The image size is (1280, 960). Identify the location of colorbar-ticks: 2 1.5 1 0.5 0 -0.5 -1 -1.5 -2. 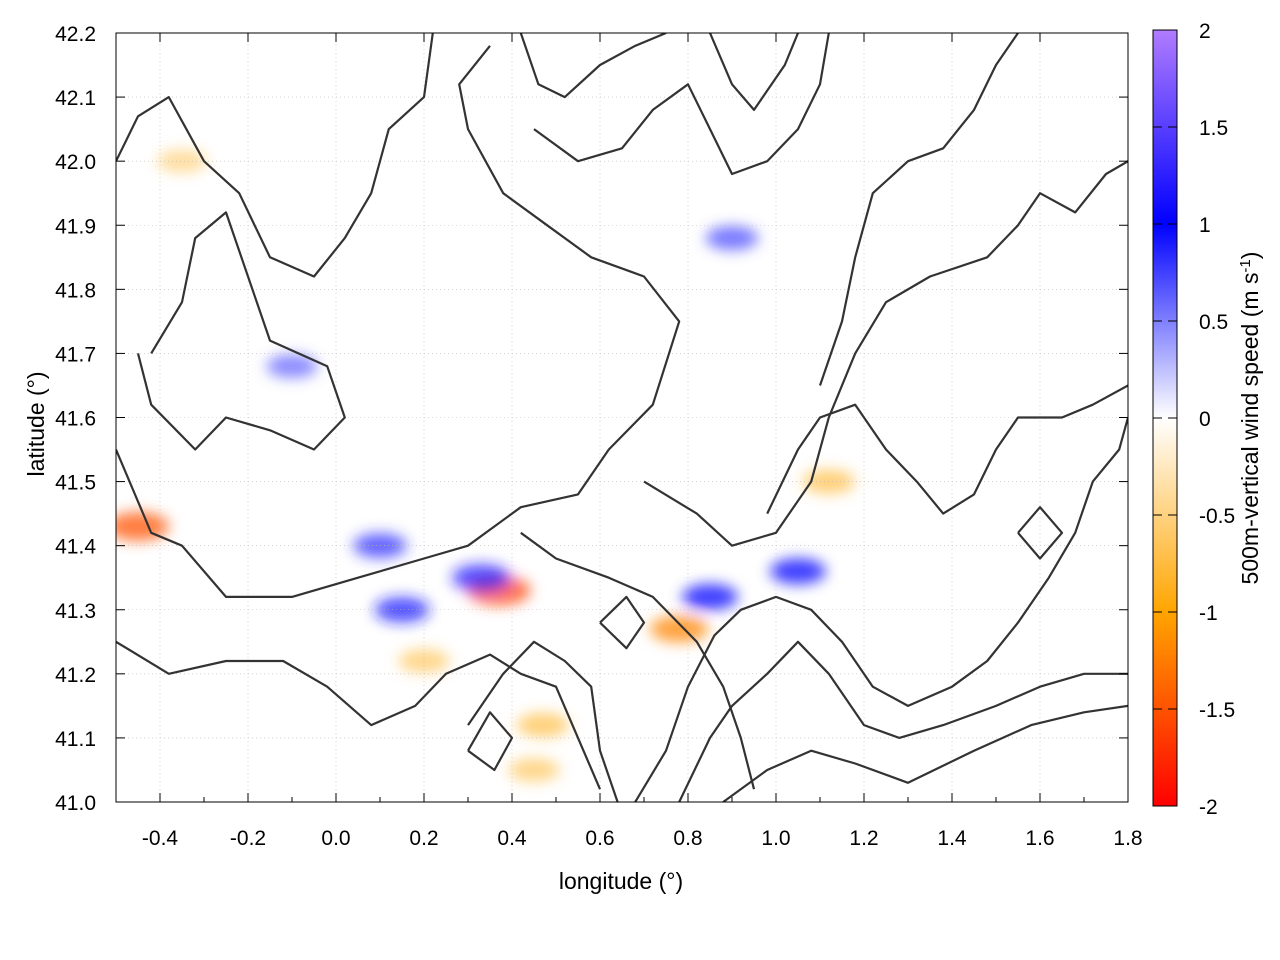
(1194, 419).